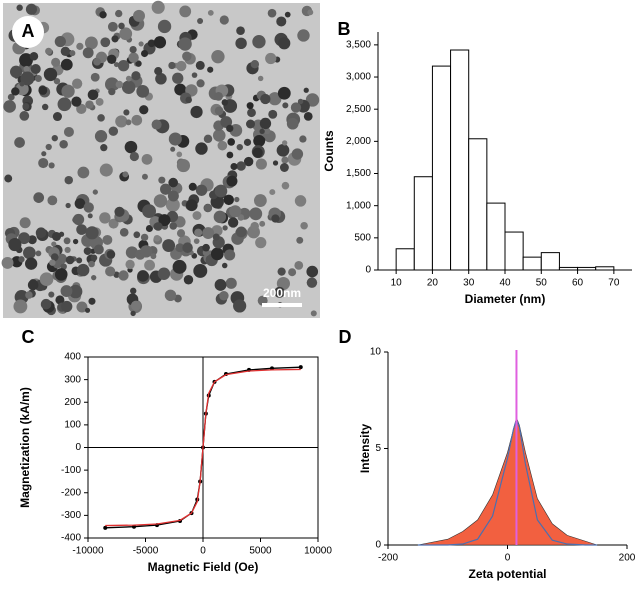 This screenshot has height=589, width=638. I want to click on y-tick-label: 10, so click(376, 352).